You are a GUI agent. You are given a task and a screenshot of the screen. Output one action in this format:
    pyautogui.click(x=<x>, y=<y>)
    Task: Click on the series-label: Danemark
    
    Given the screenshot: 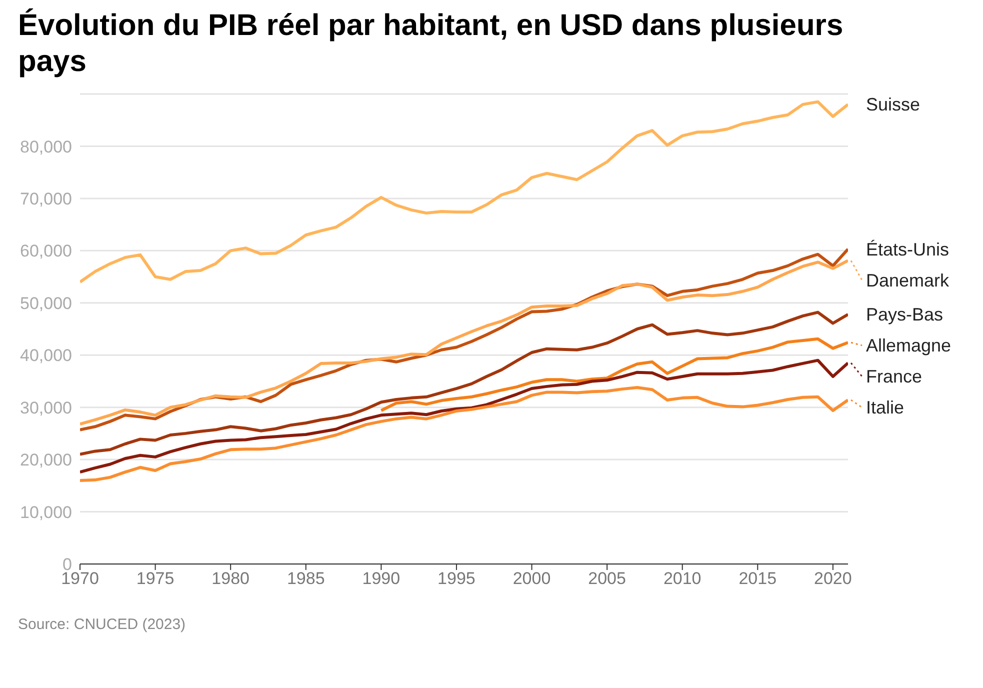 What is the action you would take?
    pyautogui.click(x=908, y=280)
    